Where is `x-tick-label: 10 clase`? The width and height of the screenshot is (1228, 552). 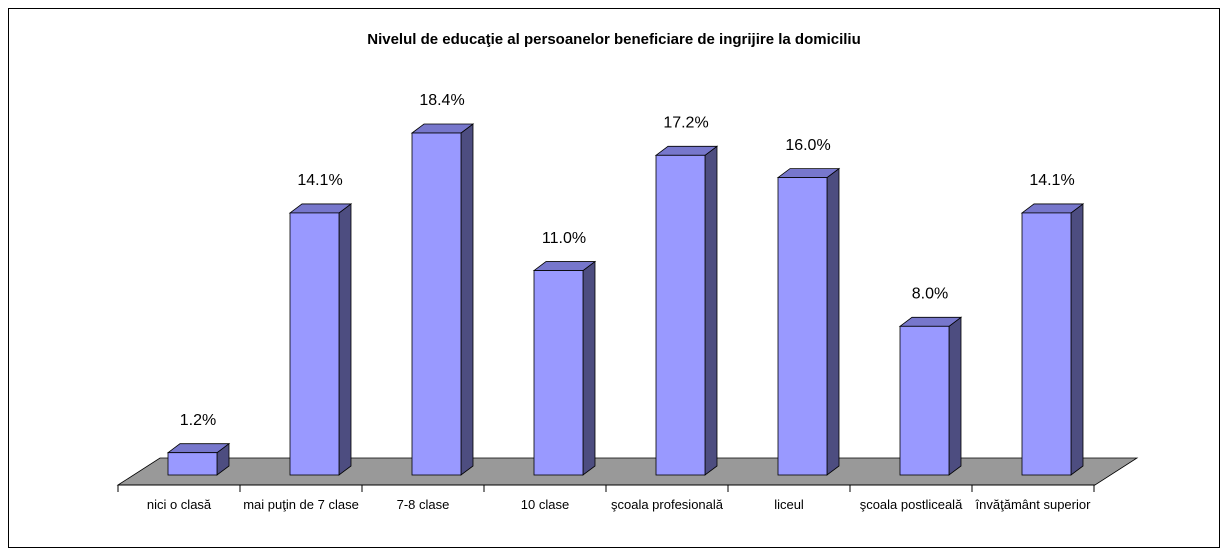
x-tick-label: 10 clase is located at coordinates (545, 504).